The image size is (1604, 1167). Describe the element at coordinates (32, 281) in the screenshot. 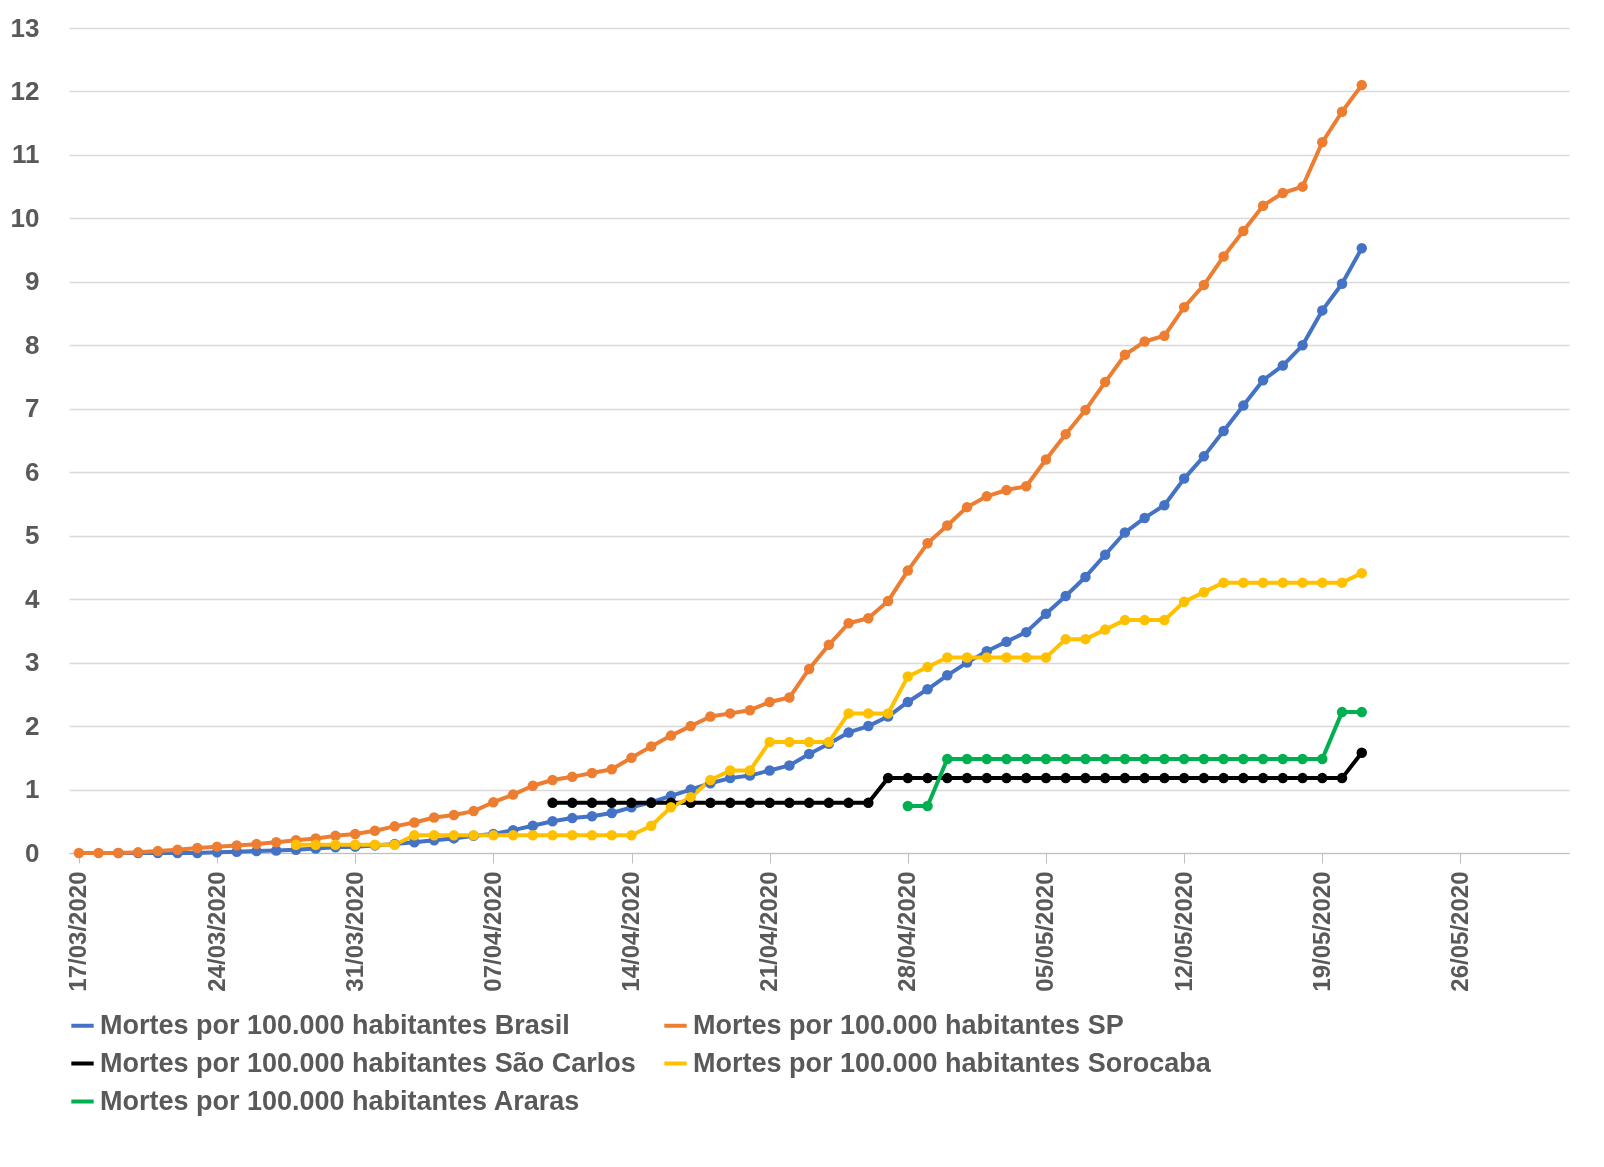

I see `y-tick-label: 9` at that location.